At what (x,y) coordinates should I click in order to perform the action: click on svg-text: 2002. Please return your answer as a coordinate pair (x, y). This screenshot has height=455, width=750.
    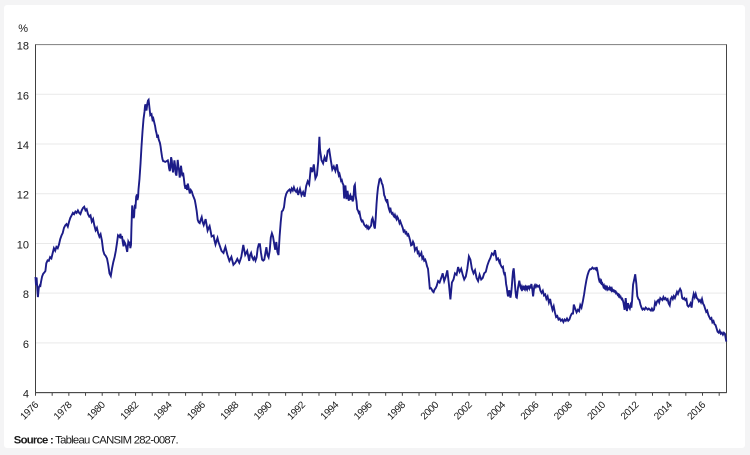
    Looking at the image, I should click on (463, 410).